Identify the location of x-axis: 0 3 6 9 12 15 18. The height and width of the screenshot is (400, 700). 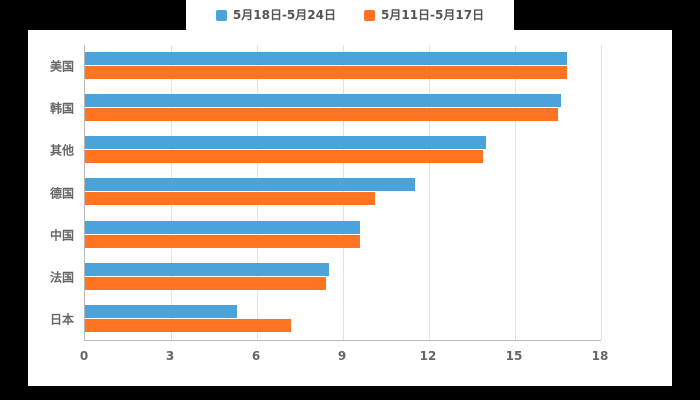
(344, 356).